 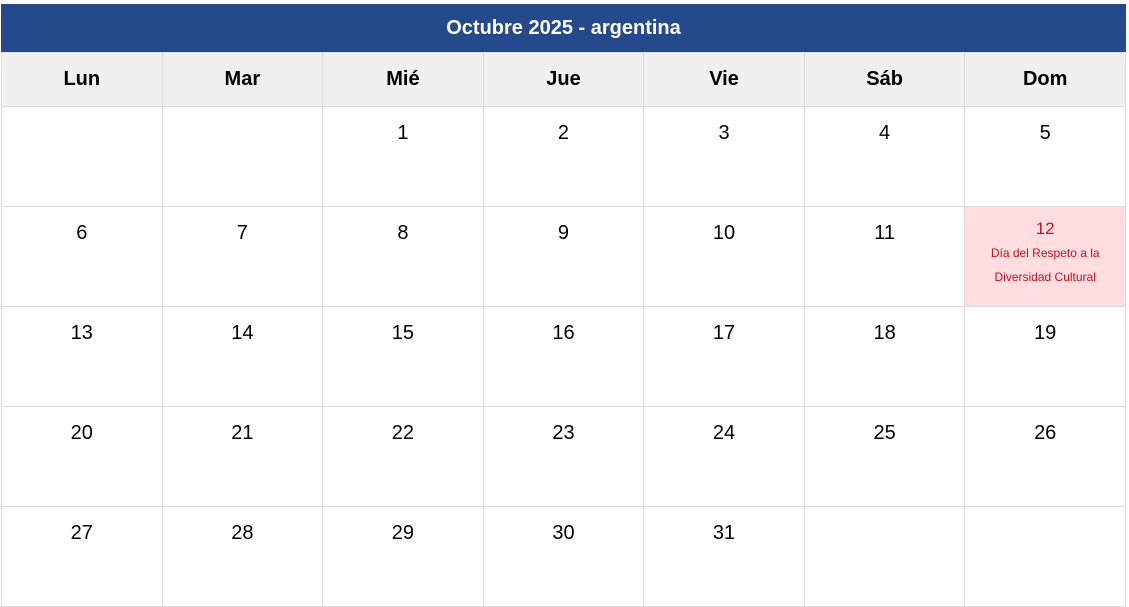 What do you see at coordinates (884, 356) in the screenshot?
I see `day-cell: 18` at bounding box center [884, 356].